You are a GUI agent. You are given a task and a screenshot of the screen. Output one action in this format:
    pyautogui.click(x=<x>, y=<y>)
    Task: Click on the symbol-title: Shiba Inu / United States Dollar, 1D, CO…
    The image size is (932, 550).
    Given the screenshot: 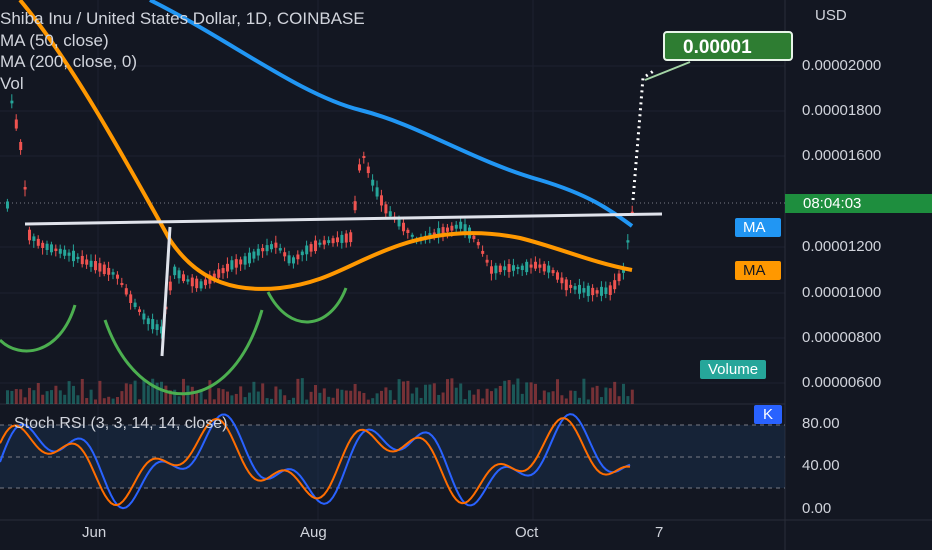 What is the action you would take?
    pyautogui.click(x=182, y=18)
    